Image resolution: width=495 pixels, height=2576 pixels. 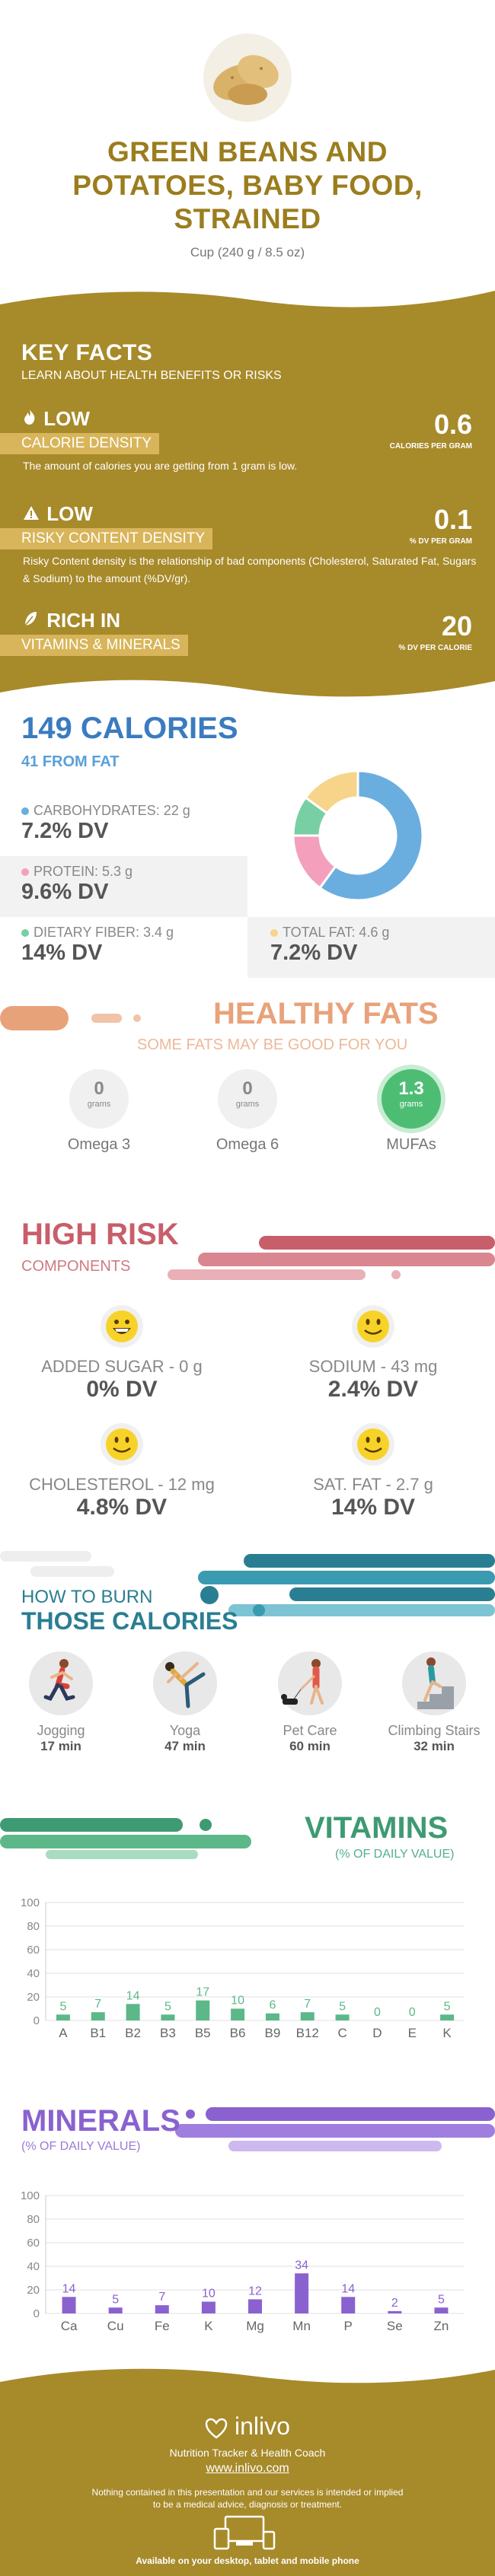 I want to click on burn-title-line1: HOW TO BURN, so click(x=87, y=1597).